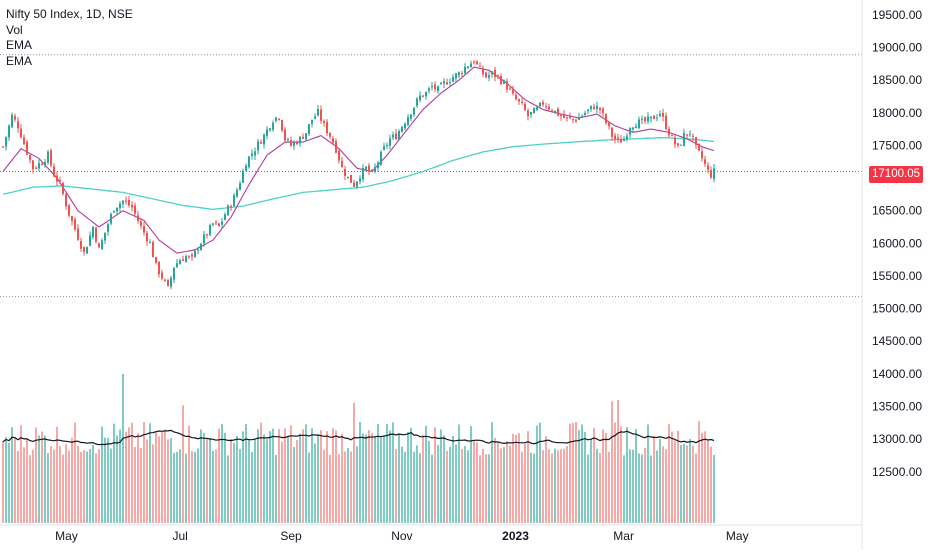 The image size is (932, 555). I want to click on y-tick-label: 16500.00, so click(897, 211).